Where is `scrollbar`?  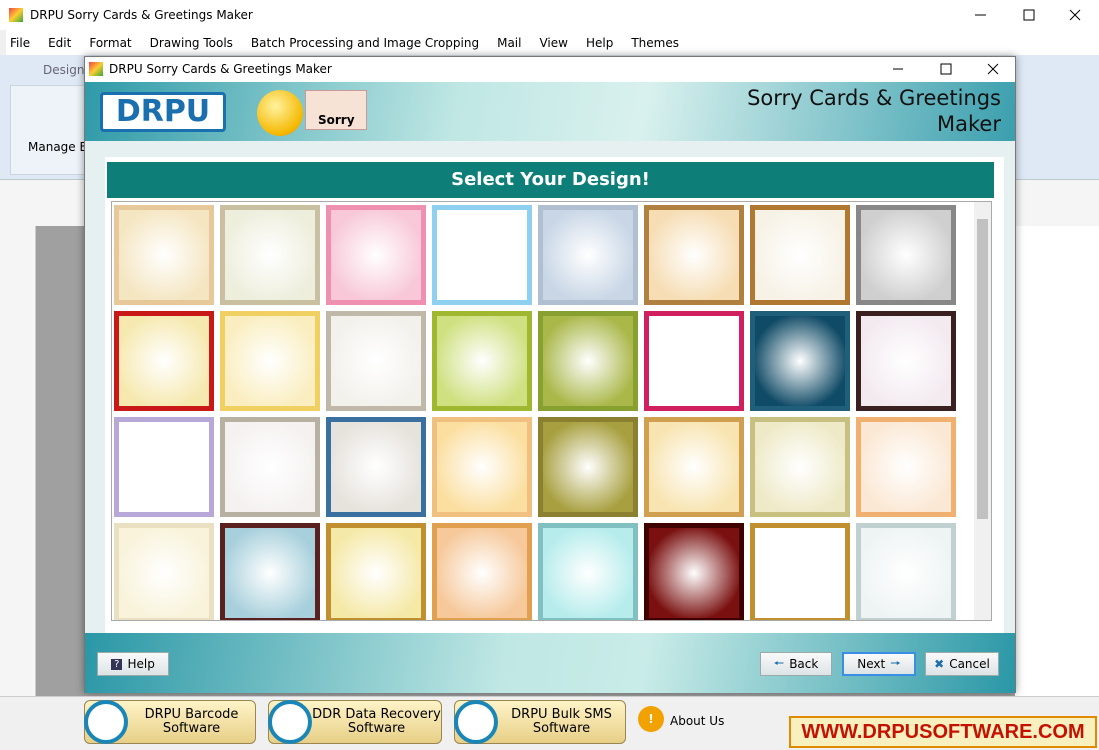 scrollbar is located at coordinates (982, 411).